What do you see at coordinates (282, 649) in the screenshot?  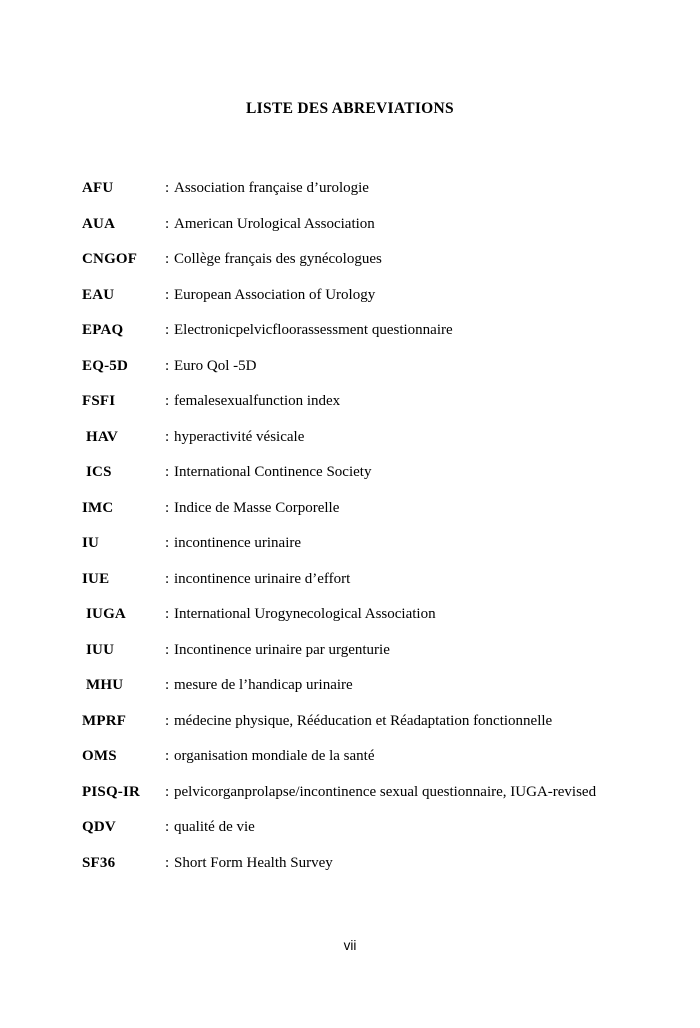 I see `abbreviation-definition-text: Incontinence urinaire par urgenturie` at bounding box center [282, 649].